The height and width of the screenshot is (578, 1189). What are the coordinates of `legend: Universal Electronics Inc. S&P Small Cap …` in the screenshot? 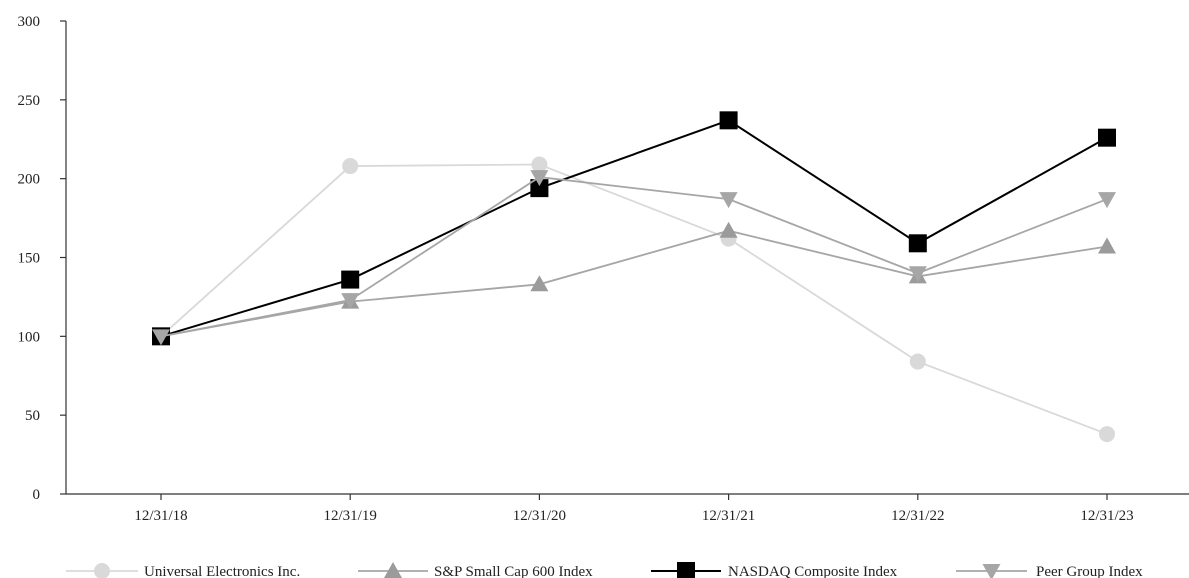 It's located at (604, 570).